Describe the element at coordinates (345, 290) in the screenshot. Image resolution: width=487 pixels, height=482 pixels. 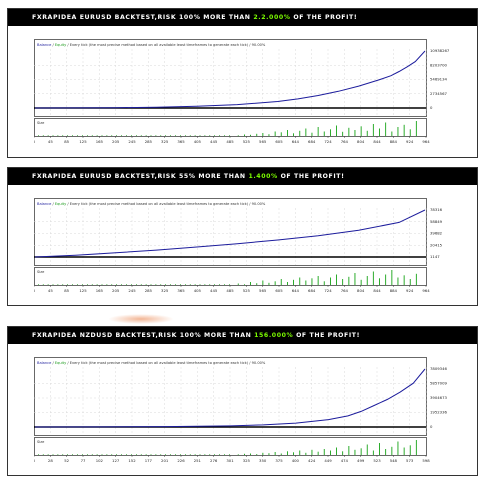
I see `x-tick-label: 764` at that location.